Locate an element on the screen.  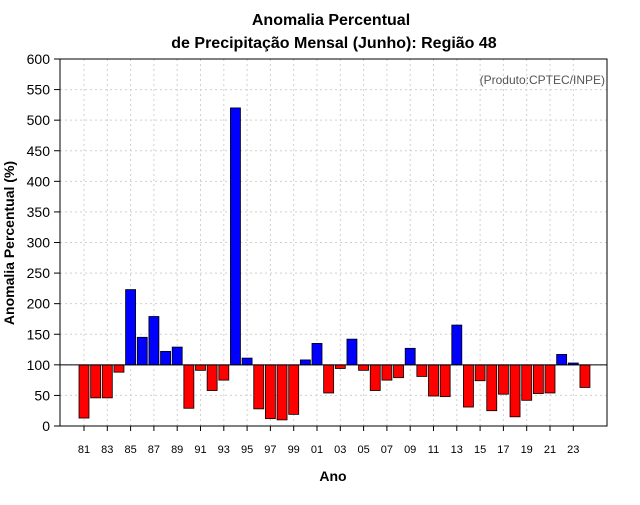
x-tick-label: 17 is located at coordinates (503, 450).